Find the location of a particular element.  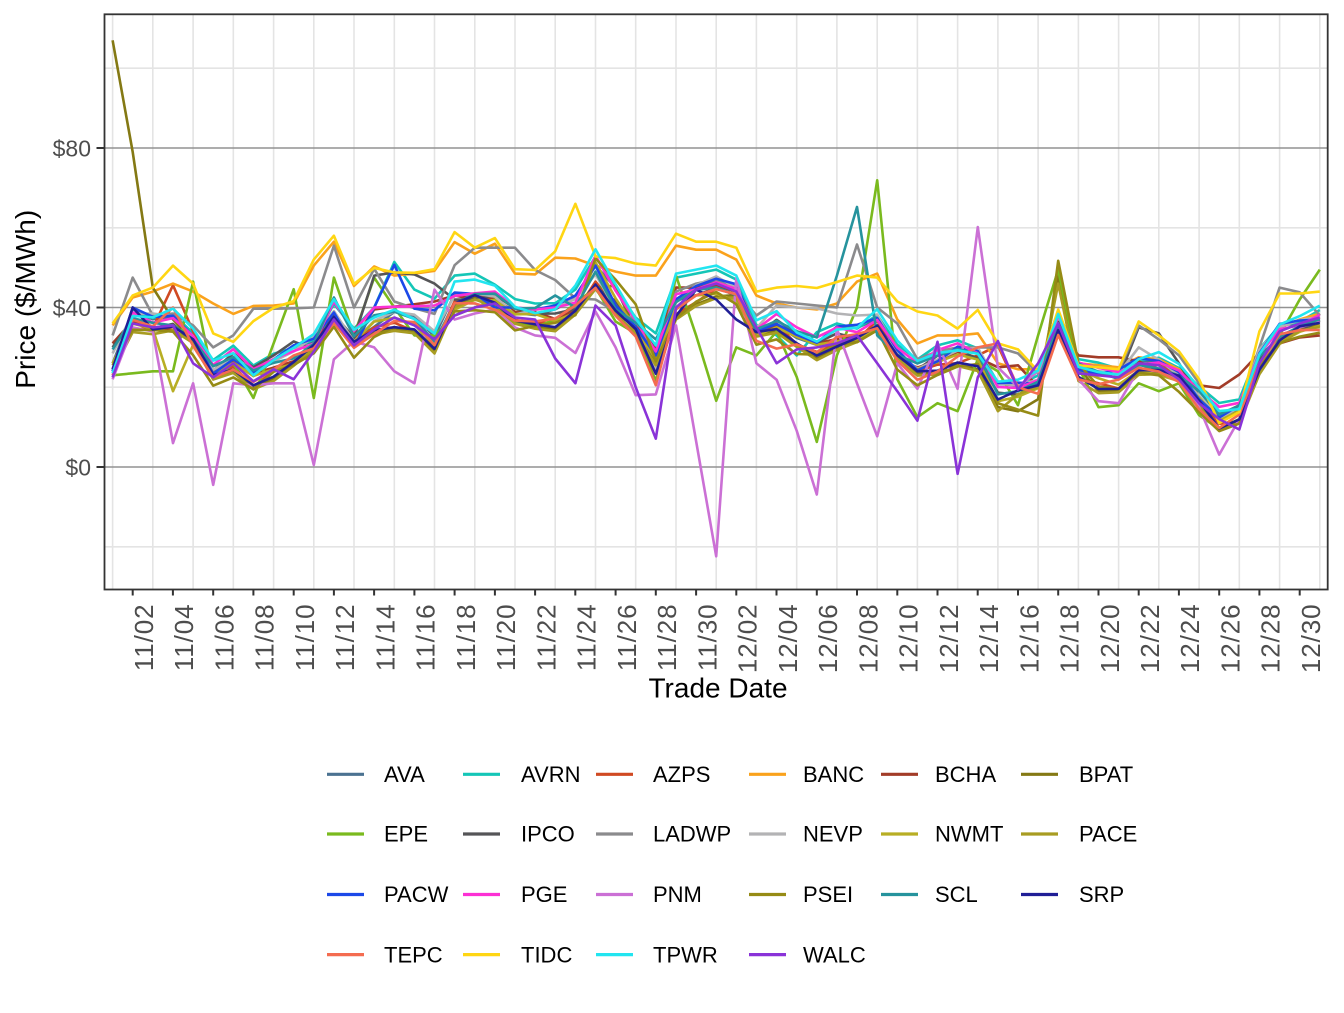

svg-text: PSEI is located at coordinates (828, 894).